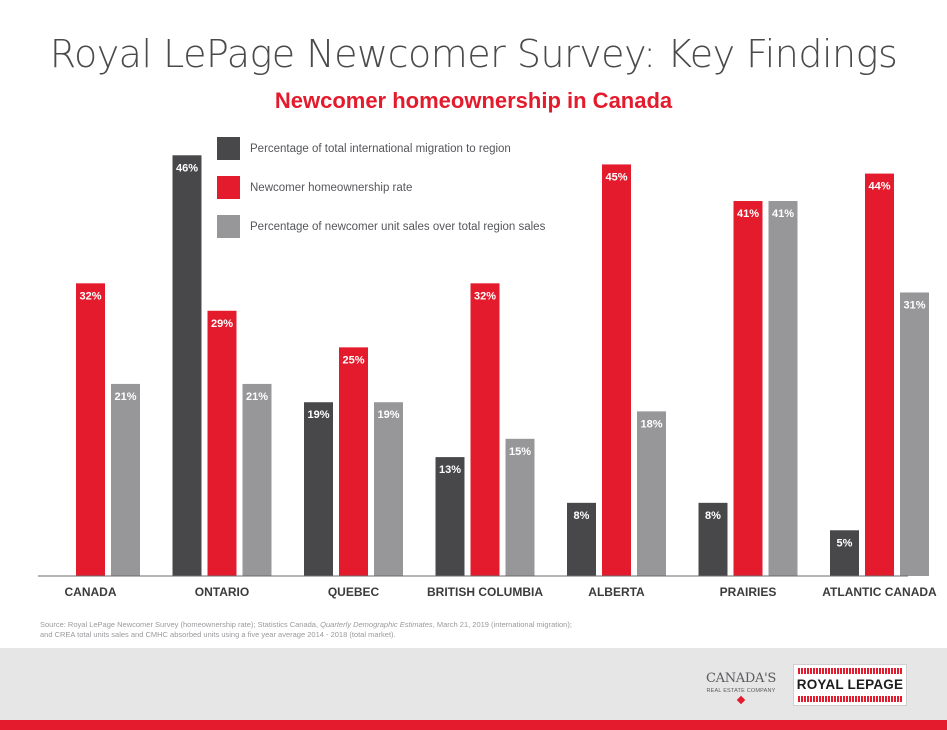 This screenshot has height=730, width=947. I want to click on data-label-alberta-series-2: 45%, so click(616, 177).